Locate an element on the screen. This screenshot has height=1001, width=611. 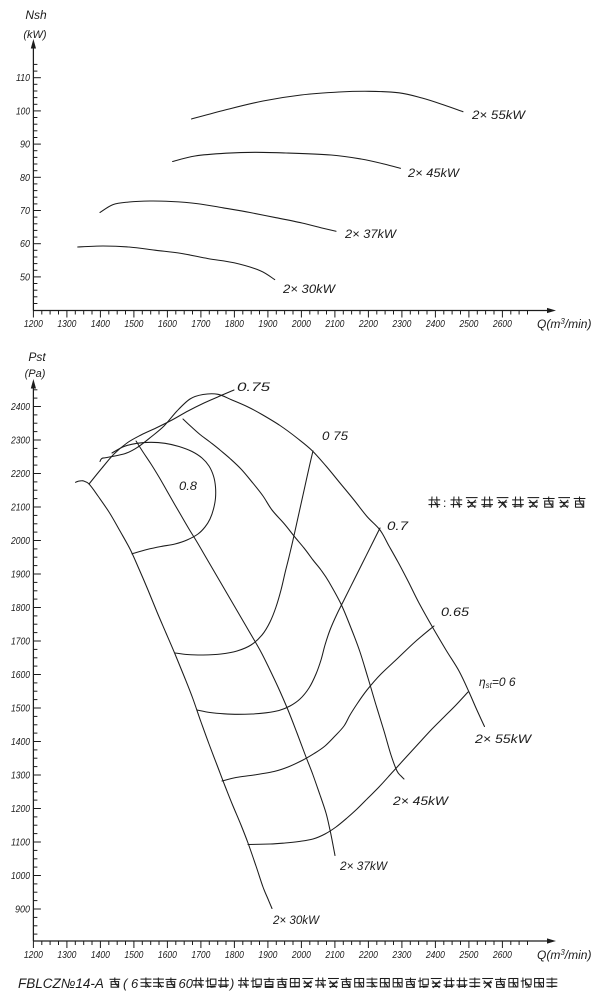
svg-text: 900 is located at coordinates (22, 910).